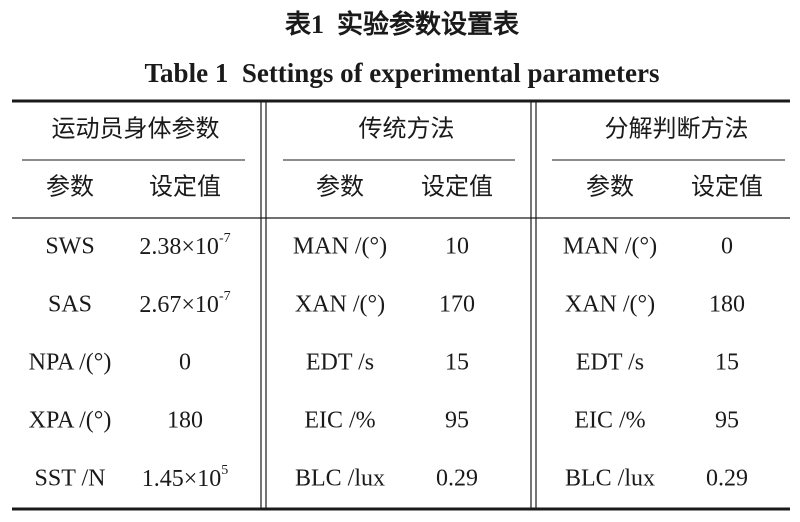 The width and height of the screenshot is (800, 522). Describe the element at coordinates (457, 305) in the screenshot. I see `cell: 170` at that location.